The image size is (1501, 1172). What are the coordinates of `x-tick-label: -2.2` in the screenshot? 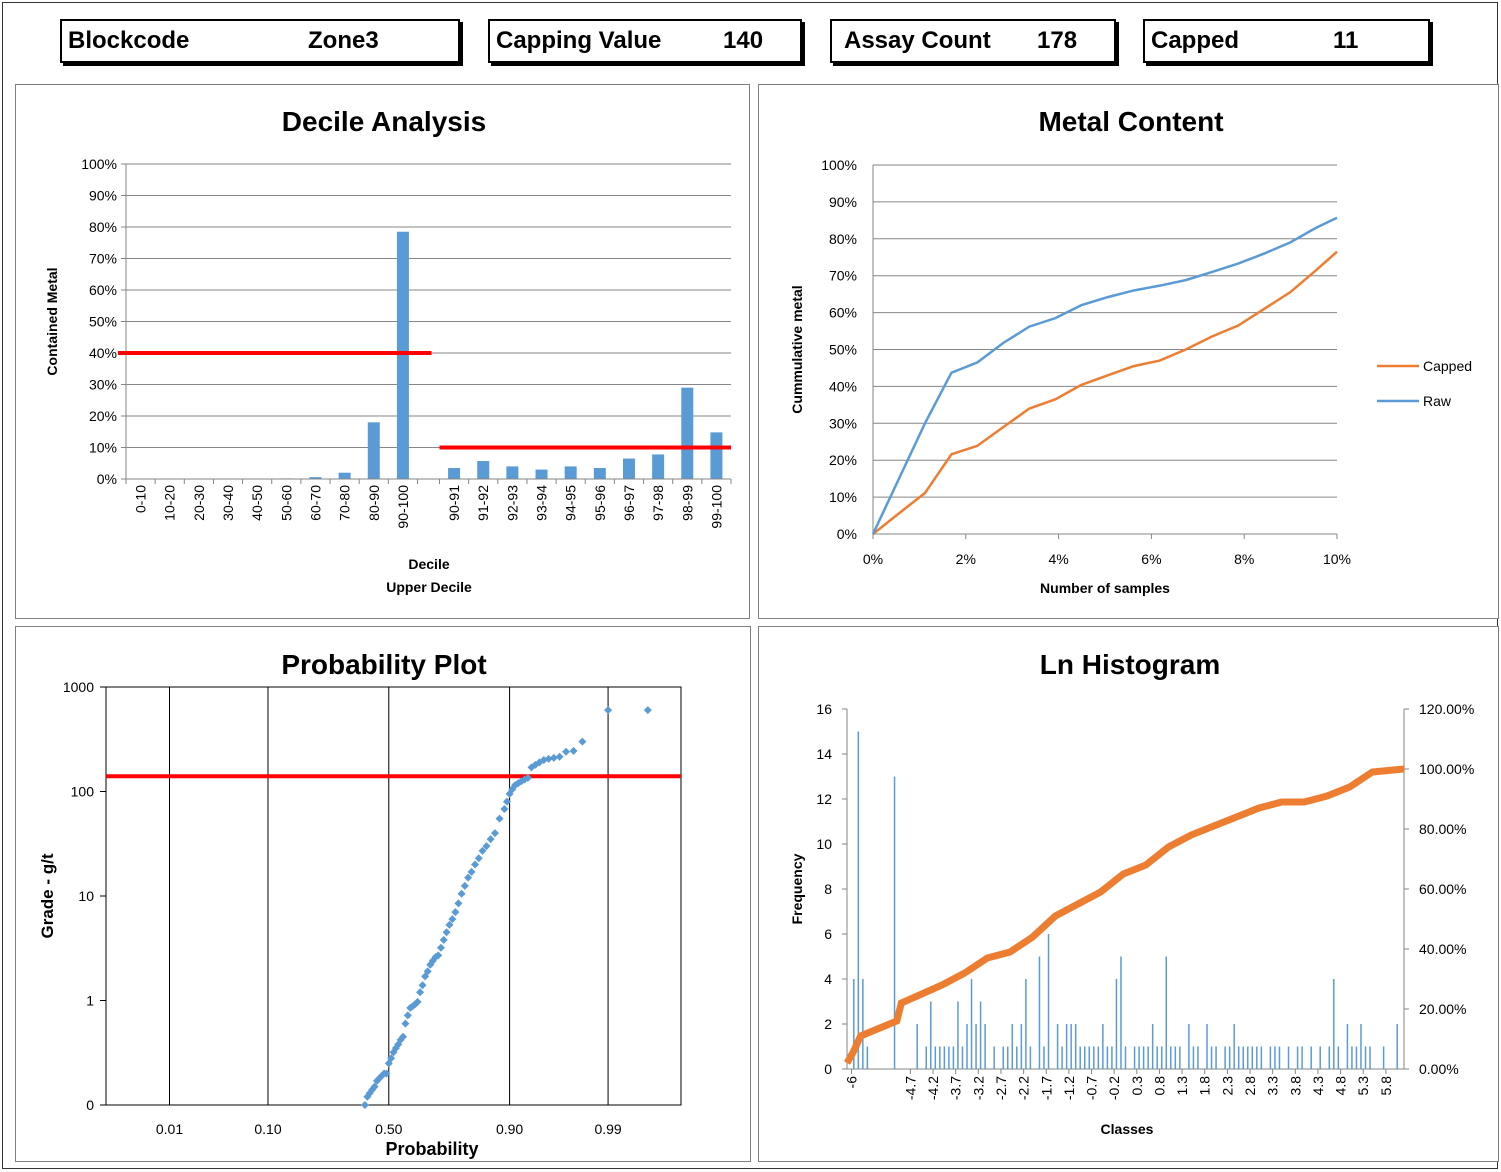 It's located at (1024, 1088).